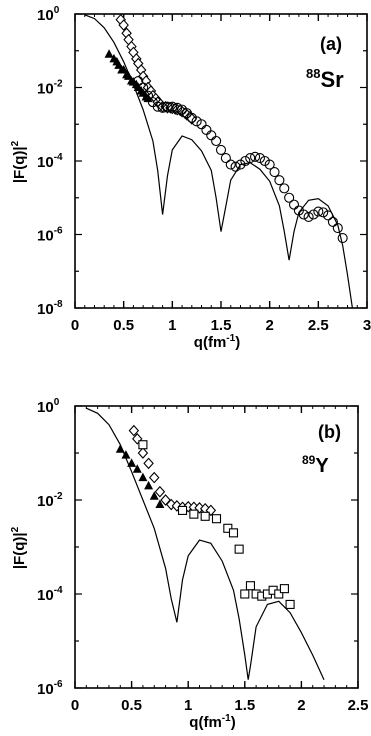  Describe the element at coordinates (329, 432) in the screenshot. I see `panel-label: (b)` at that location.